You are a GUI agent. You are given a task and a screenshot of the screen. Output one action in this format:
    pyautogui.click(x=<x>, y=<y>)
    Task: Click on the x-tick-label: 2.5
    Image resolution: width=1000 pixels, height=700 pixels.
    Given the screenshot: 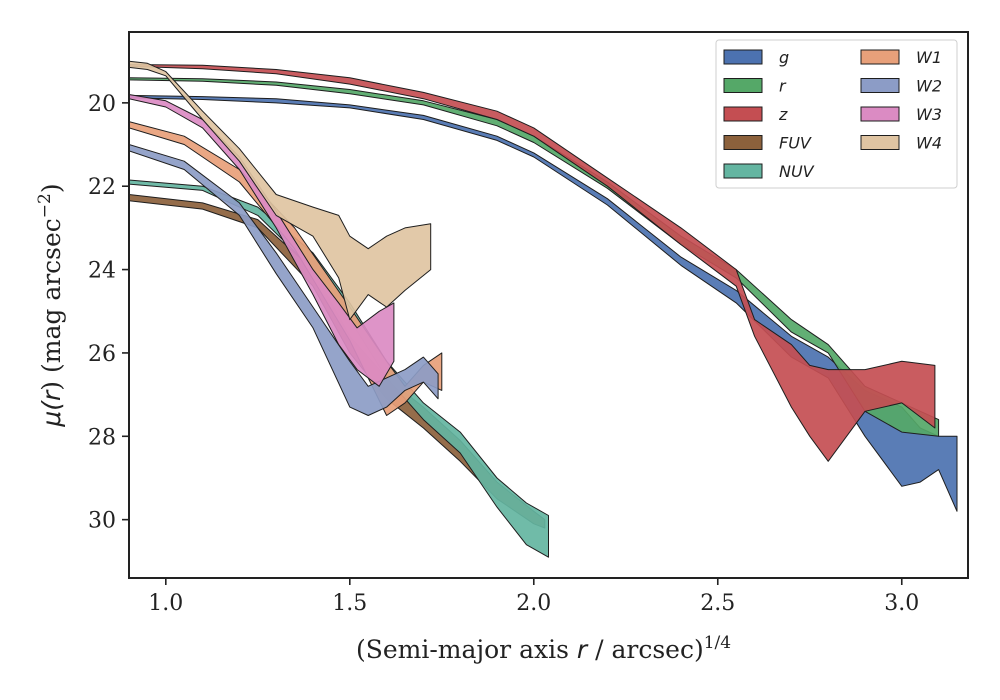 What is the action you would take?
    pyautogui.click(x=717, y=603)
    